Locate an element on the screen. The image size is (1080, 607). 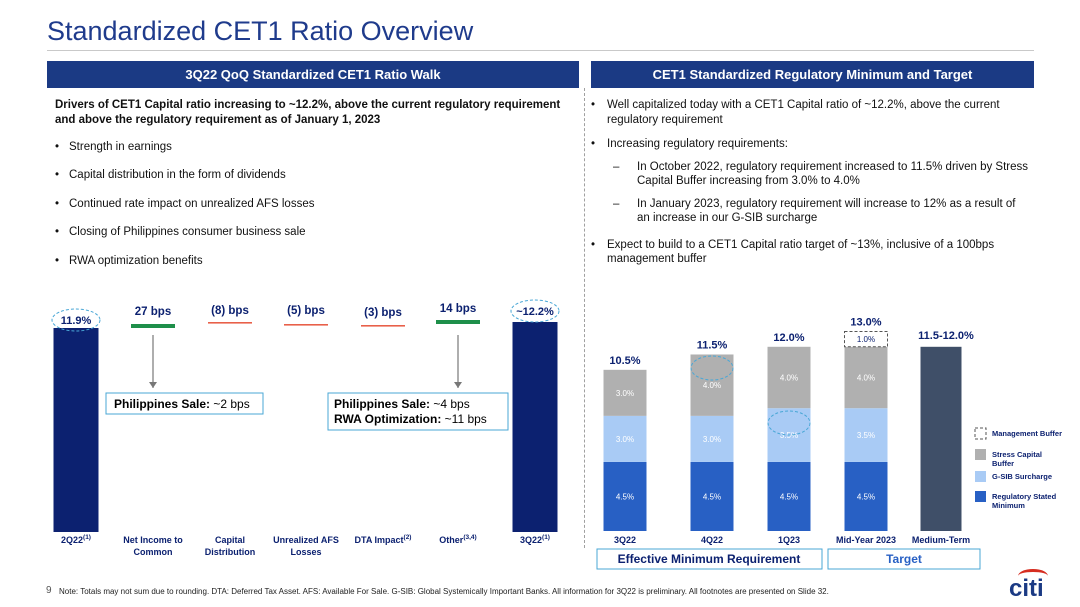
callout-text: Philippines Sale: ~4 bps is located at coordinates (402, 404).